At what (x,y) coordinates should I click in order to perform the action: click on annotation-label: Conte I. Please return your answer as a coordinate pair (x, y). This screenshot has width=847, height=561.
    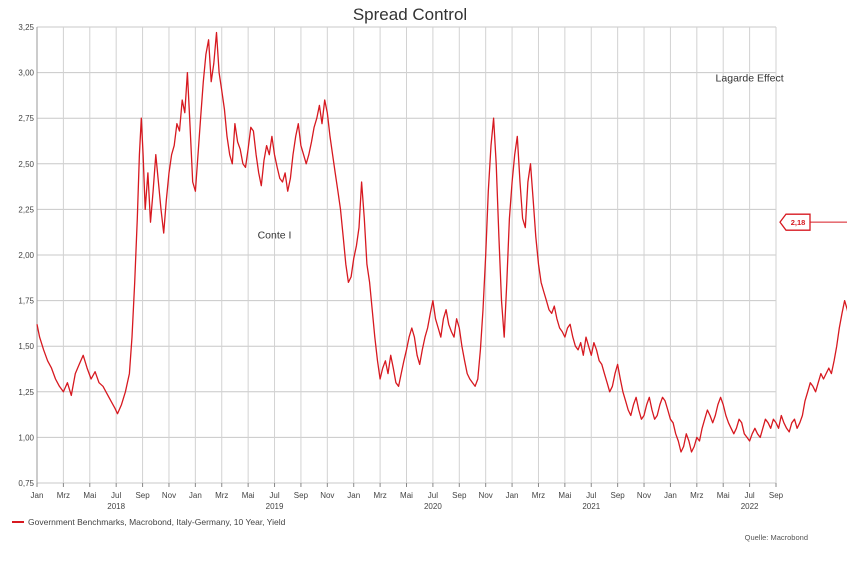
    Looking at the image, I should click on (275, 236).